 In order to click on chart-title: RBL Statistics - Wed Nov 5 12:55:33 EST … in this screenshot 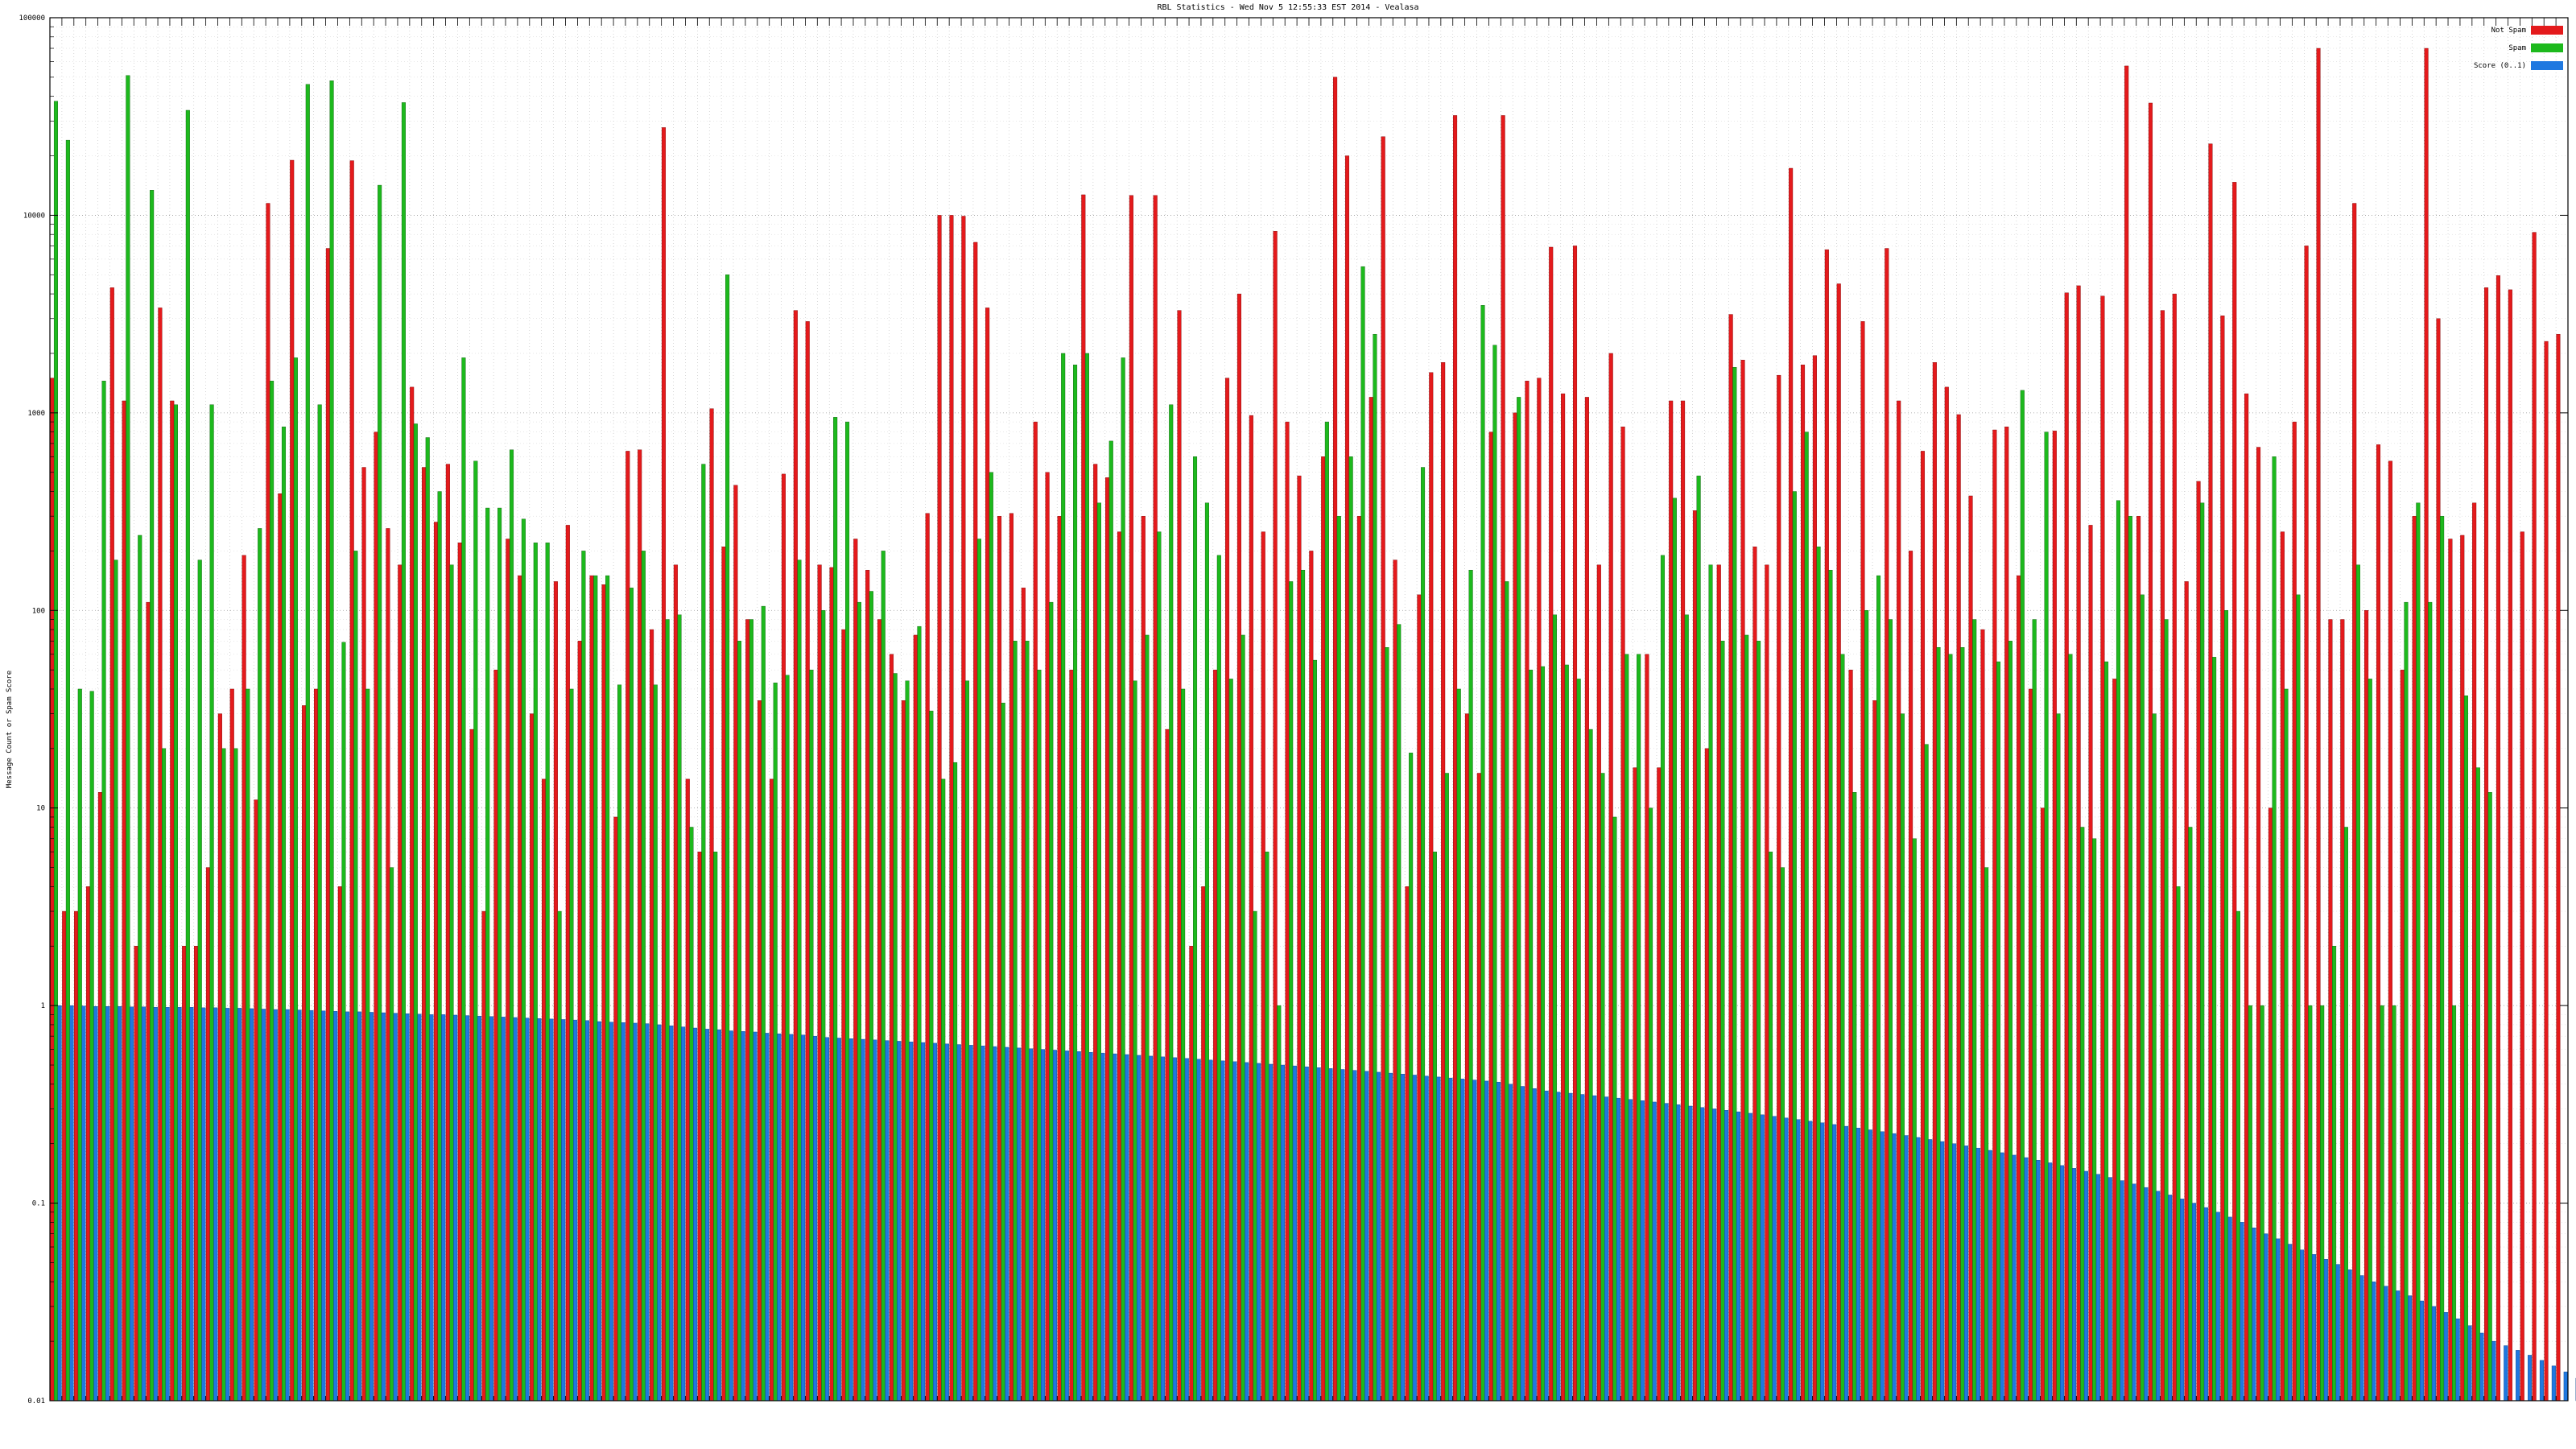, I will do `click(1287, 7)`.